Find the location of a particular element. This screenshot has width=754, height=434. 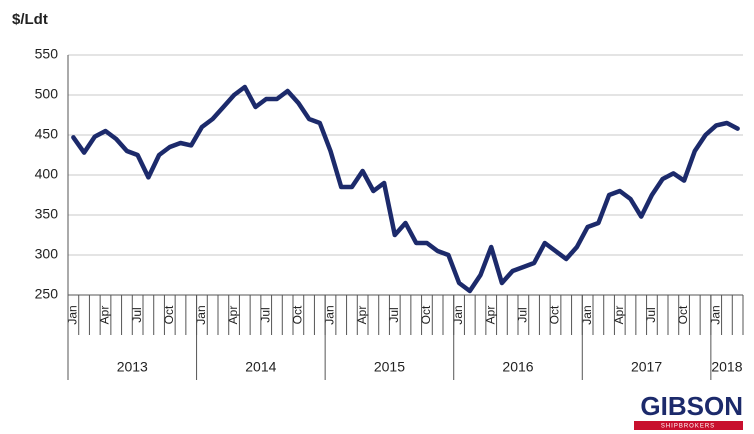

y-tick-label: 550 is located at coordinates (47, 54).